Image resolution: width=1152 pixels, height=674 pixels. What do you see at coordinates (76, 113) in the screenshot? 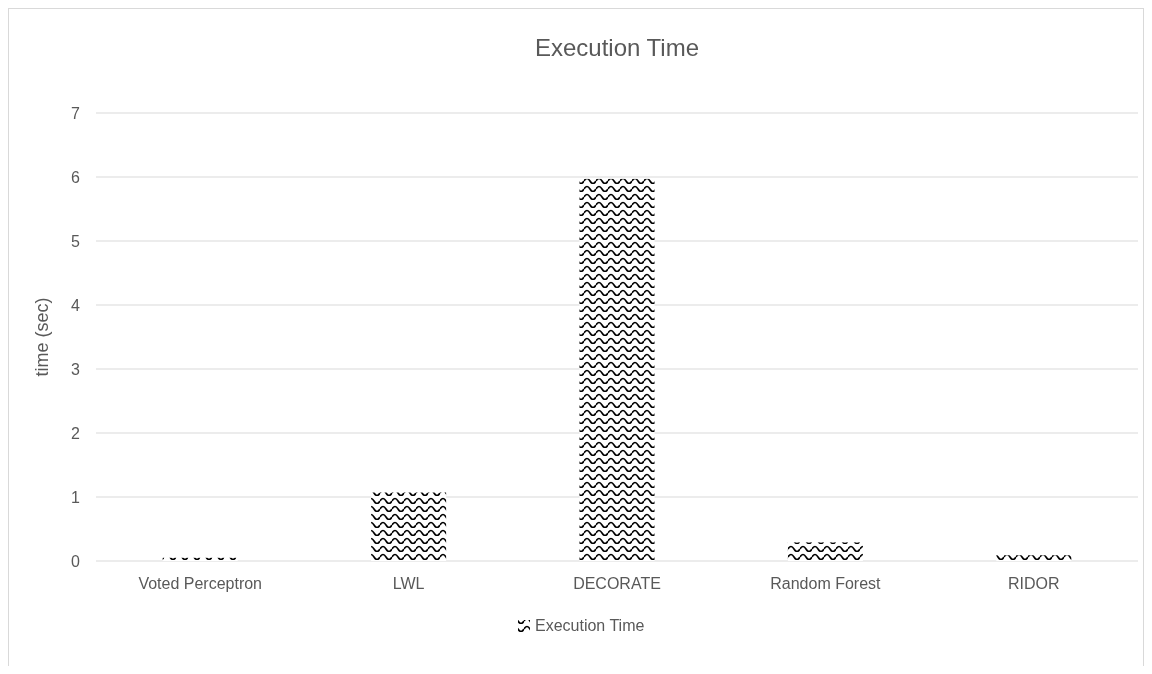
I see `y-tick-label: 7` at bounding box center [76, 113].